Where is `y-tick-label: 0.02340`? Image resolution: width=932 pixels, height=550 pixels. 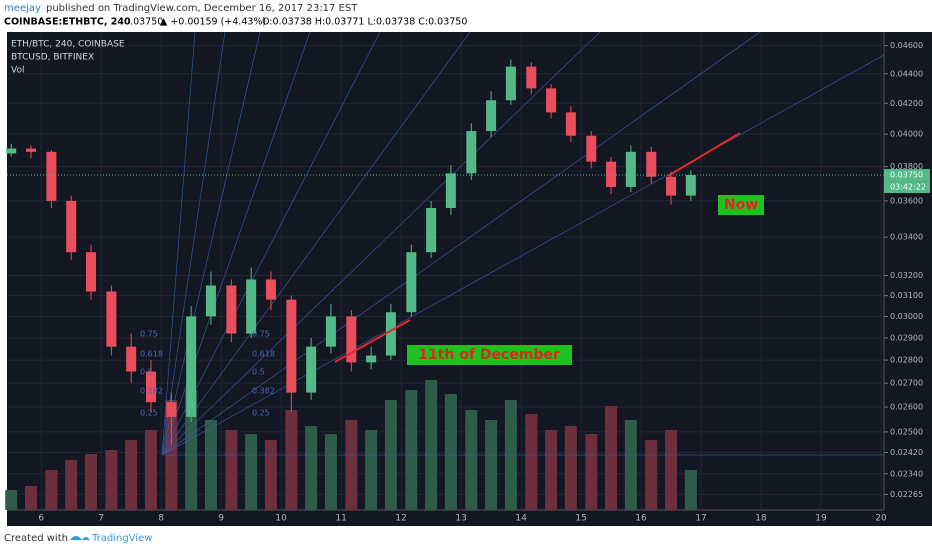
y-tick-label: 0.02340 is located at coordinates (906, 473).